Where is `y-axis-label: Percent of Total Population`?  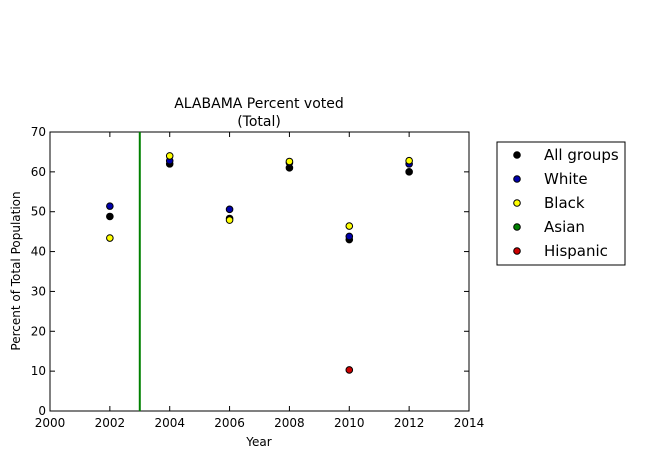 y-axis-label: Percent of Total Population is located at coordinates (16, 270).